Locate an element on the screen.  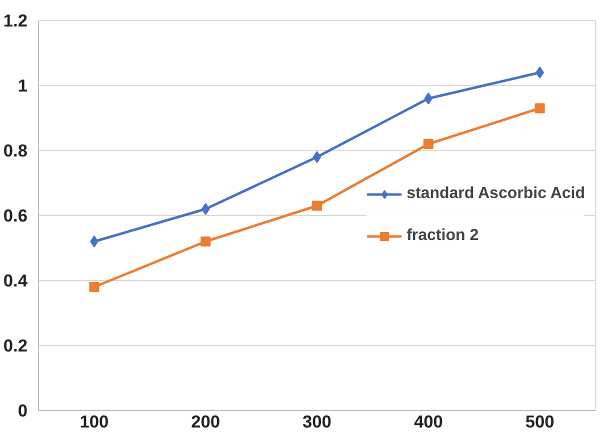
y-tick-label: 0.2 is located at coordinates (15, 346).